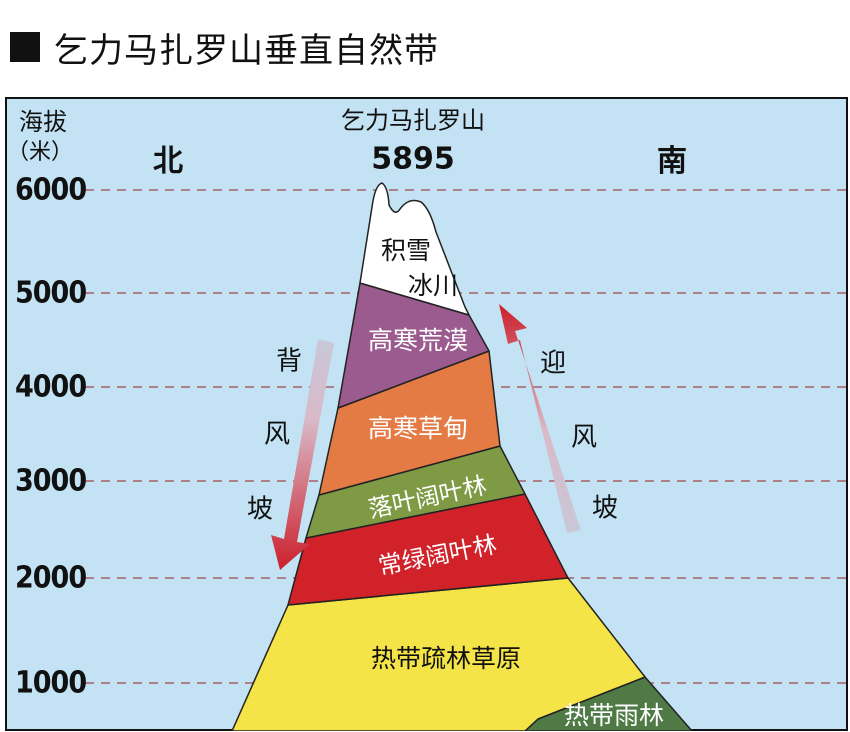 This screenshot has width=850, height=732. I want to click on direction-north: 北, so click(168, 161).